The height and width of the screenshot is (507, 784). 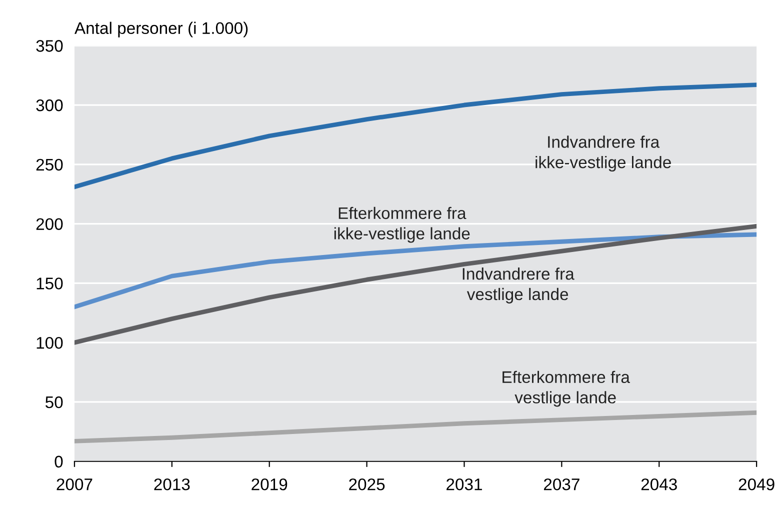 I want to click on line-series, so click(x=415, y=427).